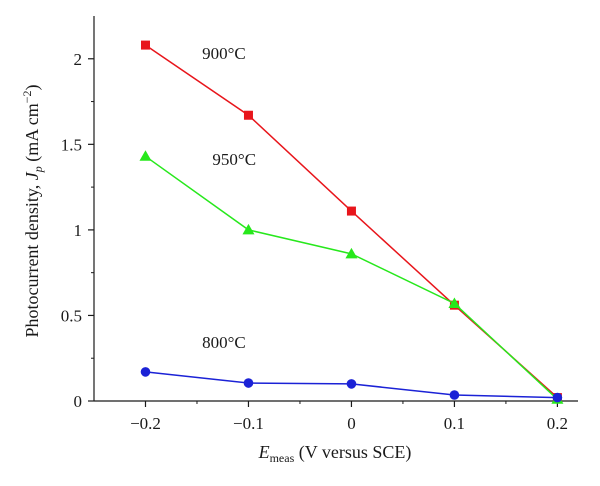 The width and height of the screenshot is (600, 486). What do you see at coordinates (32, 134) in the screenshot?
I see `y-axis-title-unit: (mA cm` at bounding box center [32, 134].